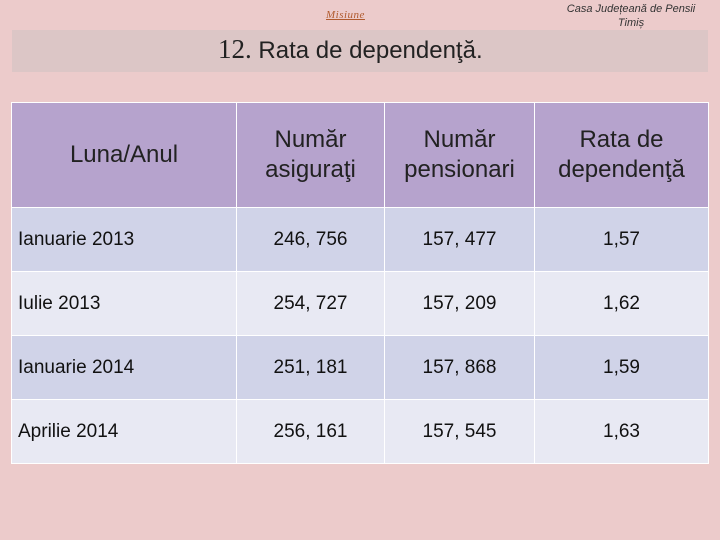 This screenshot has width=720, height=540. What do you see at coordinates (631, 23) in the screenshot?
I see `organization-name-line2: Timiș` at bounding box center [631, 23].